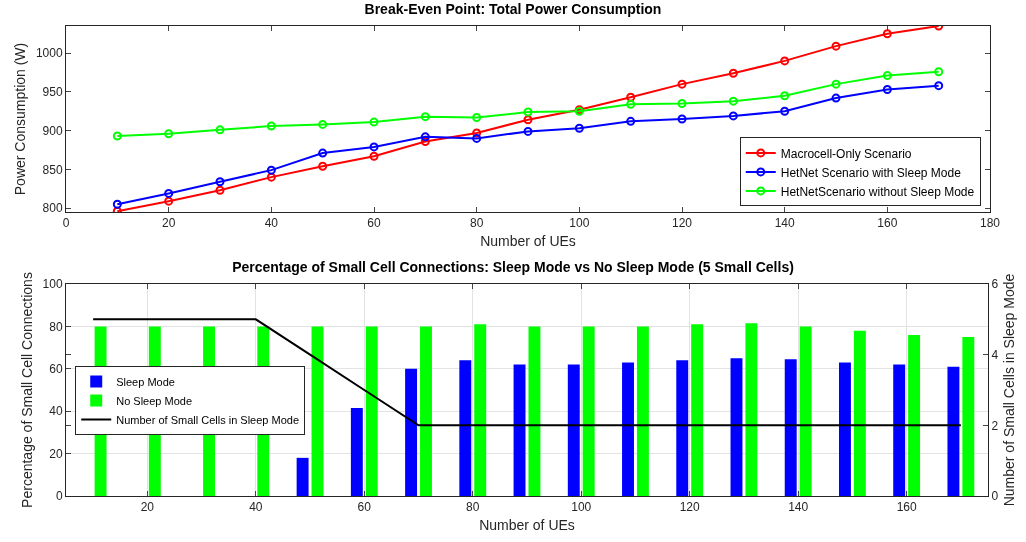 This screenshot has height=542, width=1026. Describe the element at coordinates (52, 169) in the screenshot. I see `y-tick-label: 850` at that location.